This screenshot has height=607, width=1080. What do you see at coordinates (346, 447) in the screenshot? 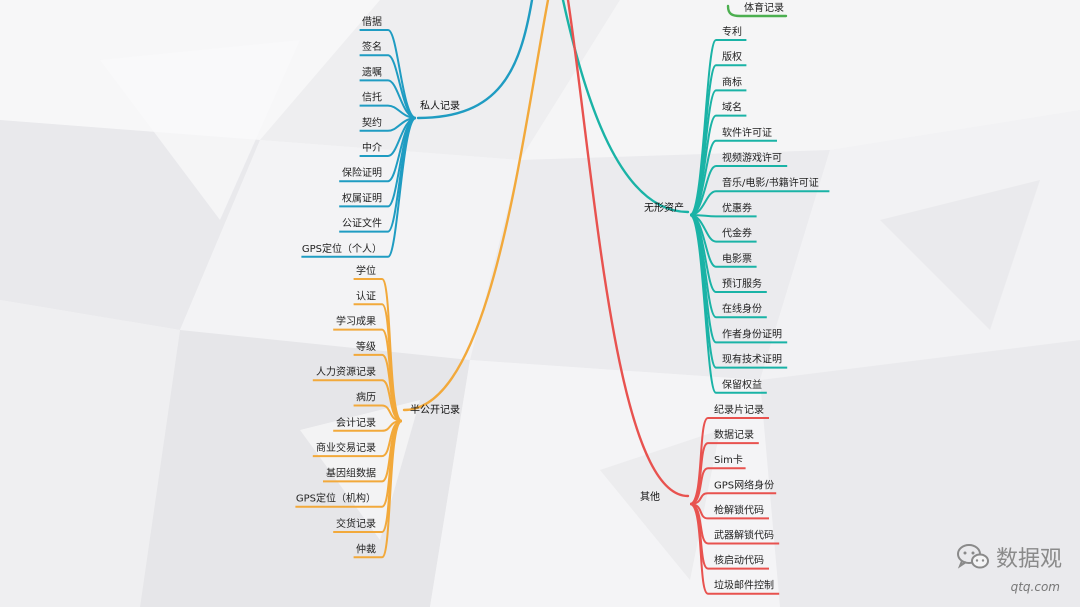
I see `leaf-label: 商业交易记录` at bounding box center [346, 447].